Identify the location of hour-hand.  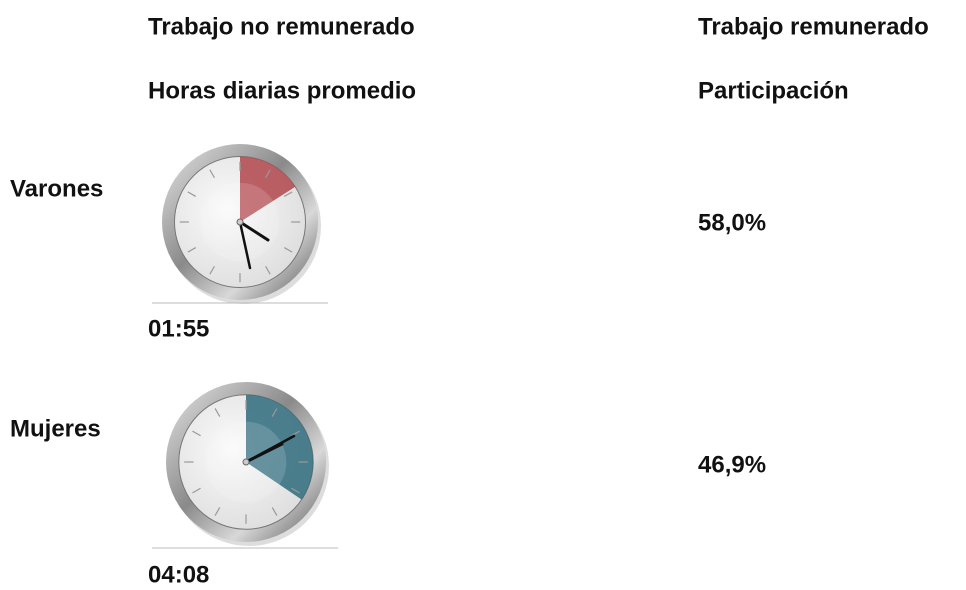
(254, 231).